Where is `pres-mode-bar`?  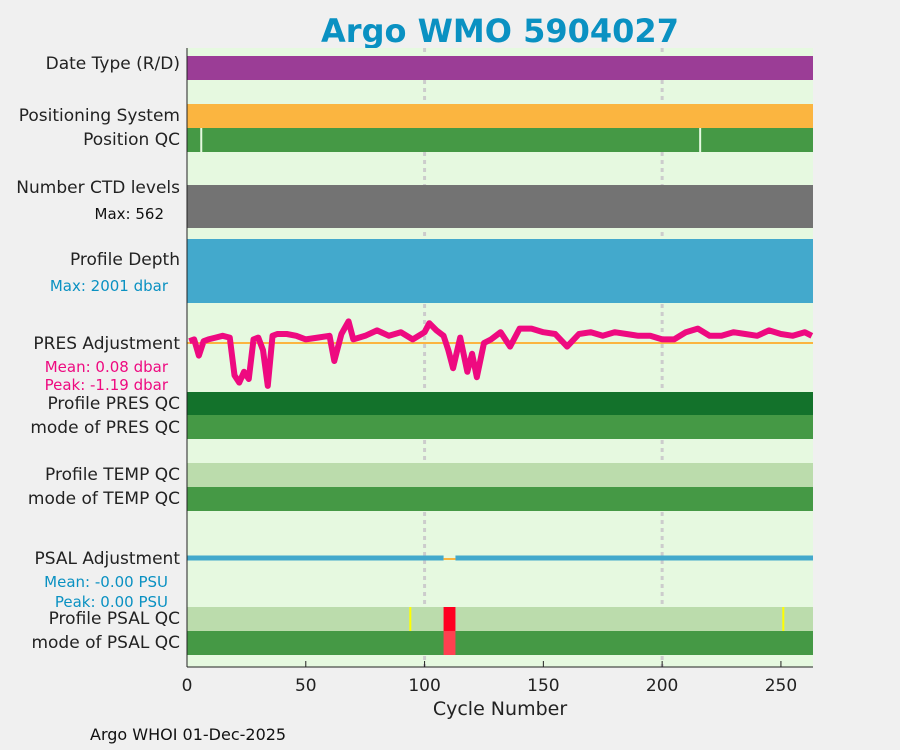 pres-mode-bar is located at coordinates (500, 427).